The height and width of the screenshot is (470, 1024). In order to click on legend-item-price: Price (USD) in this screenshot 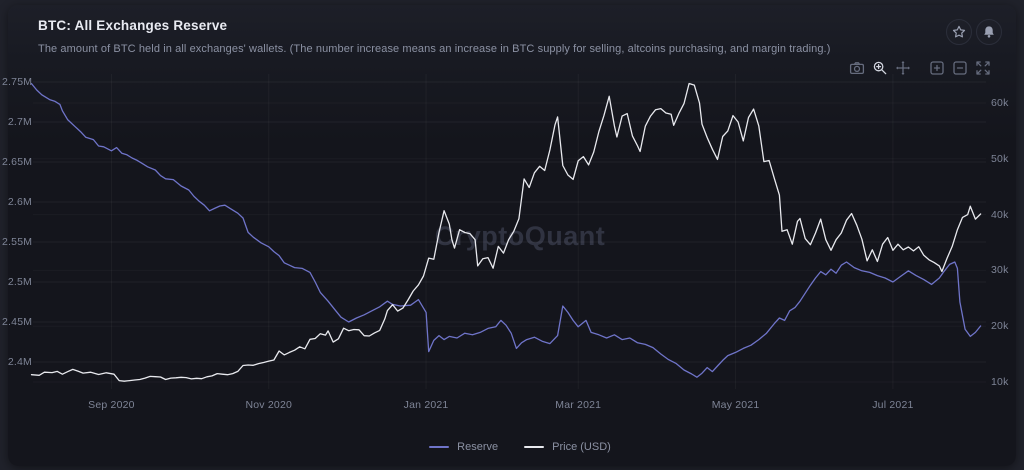, I will do `click(567, 447)`.